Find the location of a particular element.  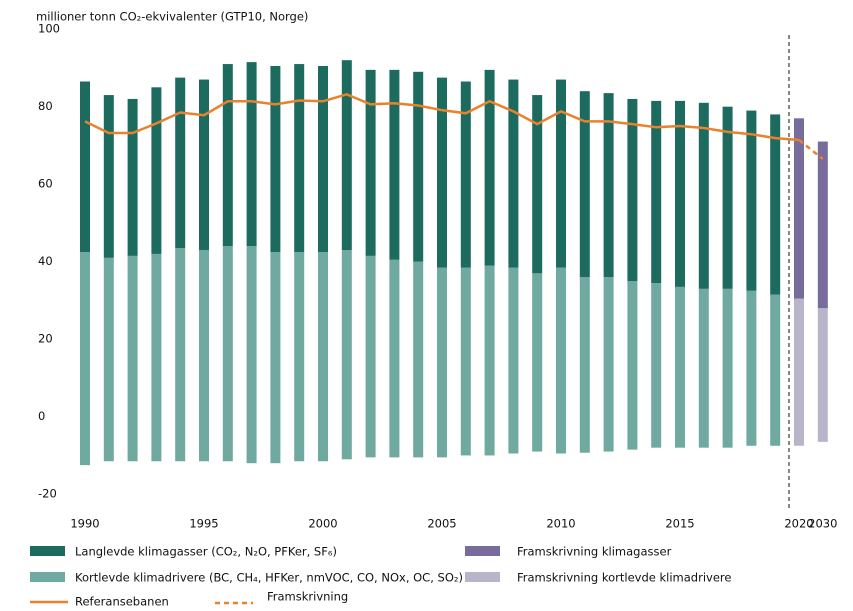

y-tick-label: 0 is located at coordinates (41, 416).